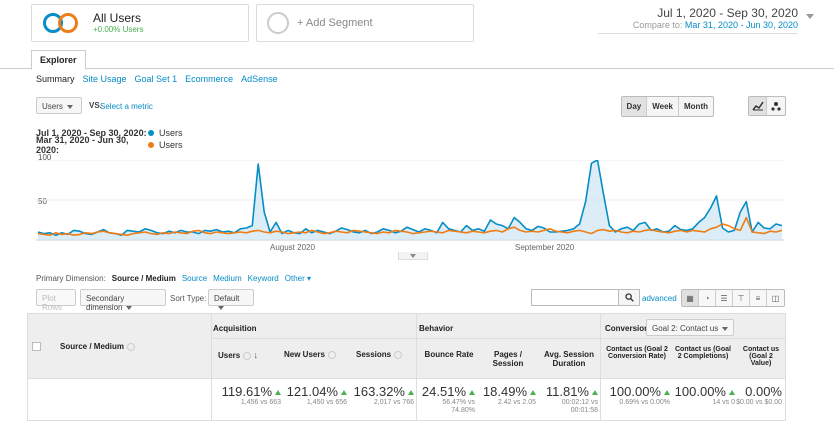  I want to click on column-header-goal2-completions: Contact us (Goal 2 Completions), so click(702, 353).